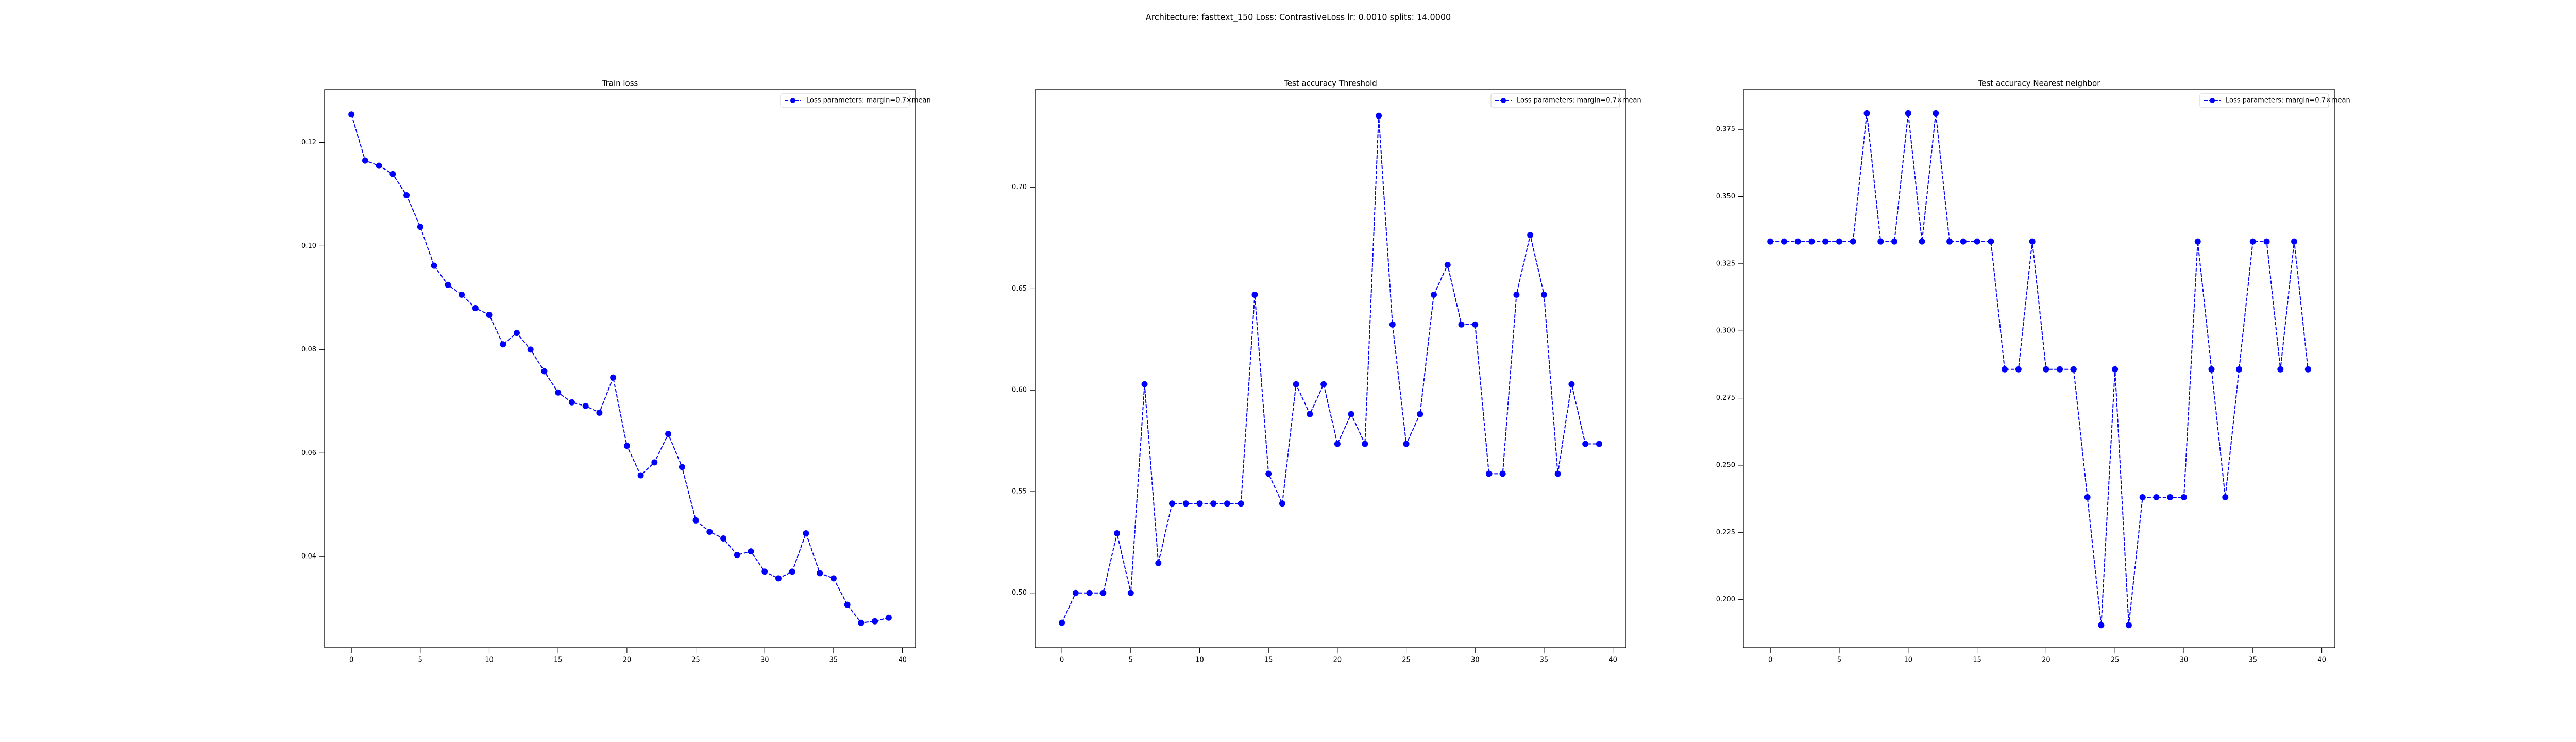 The image size is (2576, 742). What do you see at coordinates (308, 142) in the screenshot?
I see `y-tick-label: 0.12` at bounding box center [308, 142].